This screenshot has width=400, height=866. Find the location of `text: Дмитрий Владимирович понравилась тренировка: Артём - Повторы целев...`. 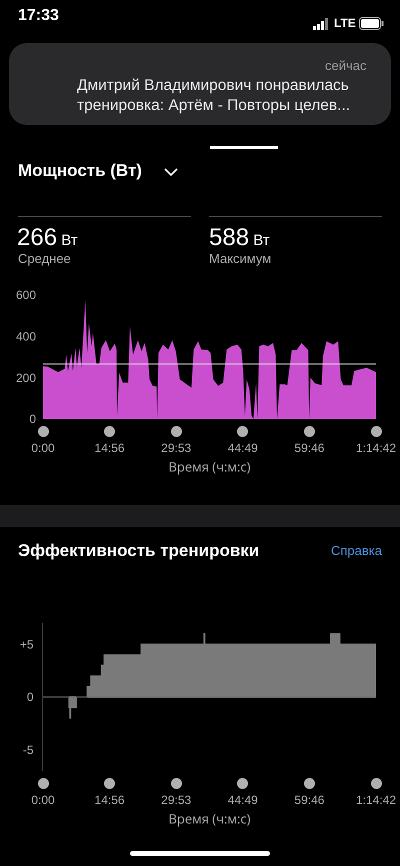

text: Дмитрий Владимирович понравилась тренировка: Артём - Повторы целев... is located at coordinates (214, 96).